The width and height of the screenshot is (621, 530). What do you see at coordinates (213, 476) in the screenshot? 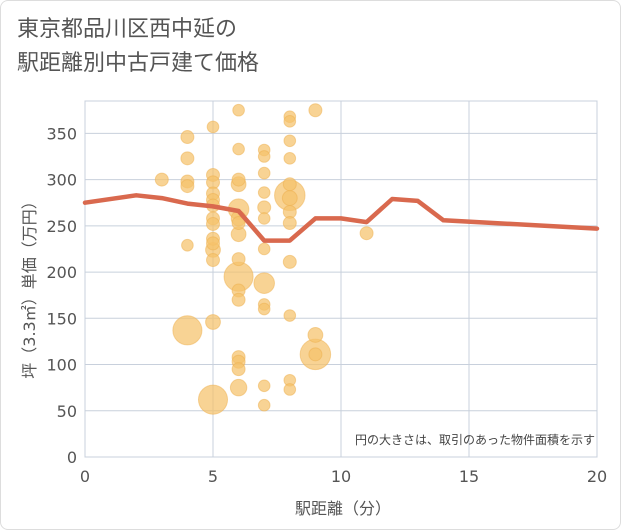
I see `x-tick-label: 5` at bounding box center [213, 476].